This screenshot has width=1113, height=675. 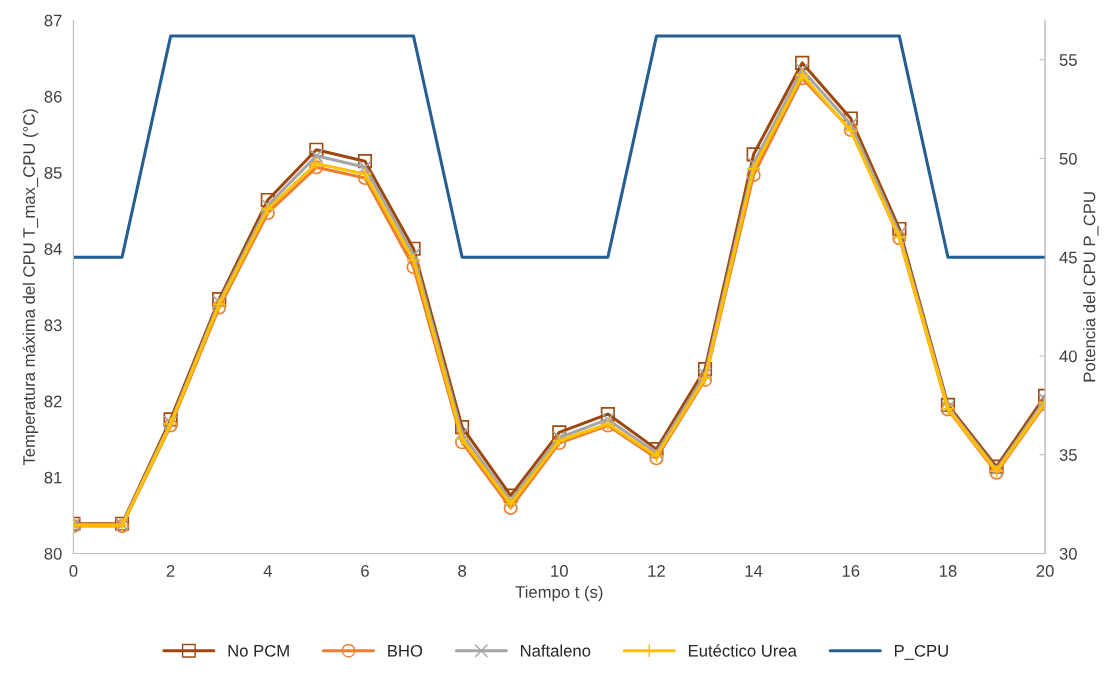 What do you see at coordinates (53, 20) in the screenshot?
I see `y-tick-label: 87` at bounding box center [53, 20].